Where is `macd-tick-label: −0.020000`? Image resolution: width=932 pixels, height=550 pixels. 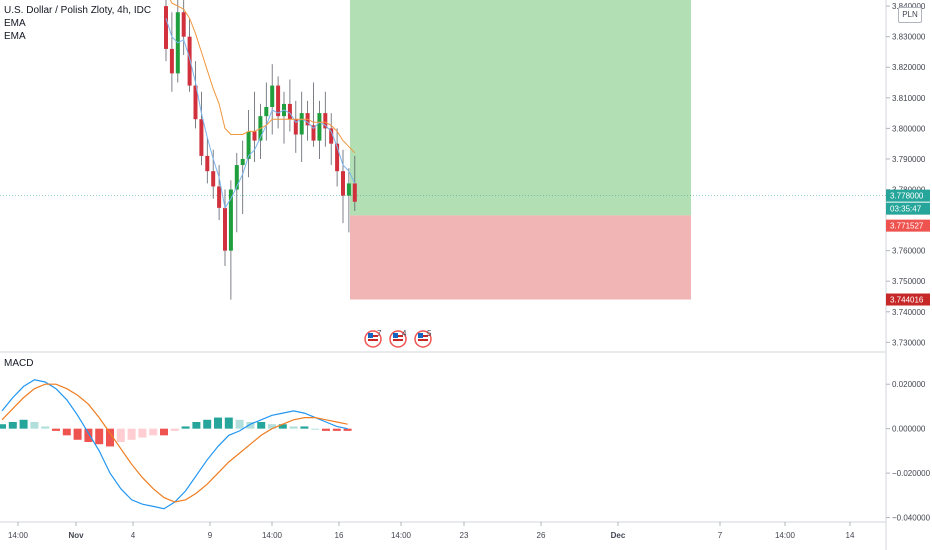 macd-tick-label: −0.020000 is located at coordinates (911, 473).